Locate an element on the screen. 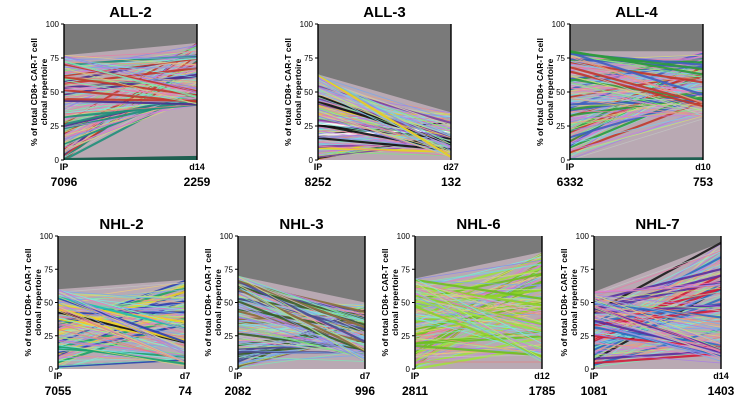 This screenshot has height=405, width=737. clone-count-start: 1081 is located at coordinates (594, 391).